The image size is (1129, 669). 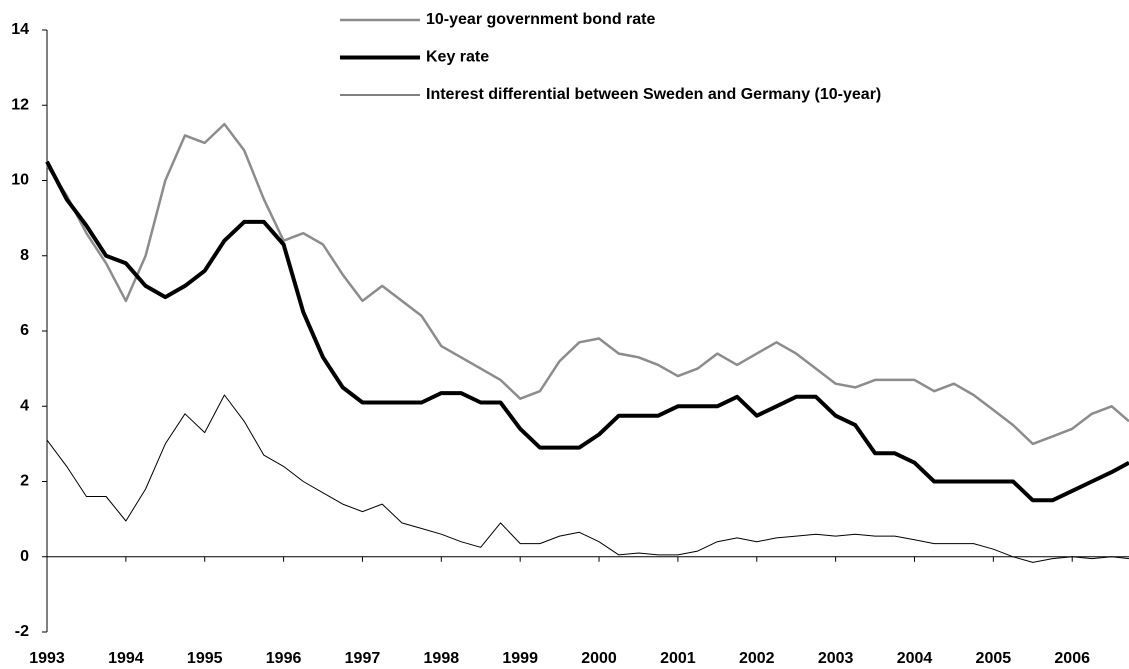 I want to click on y-tick-label: 2, so click(x=24, y=481).